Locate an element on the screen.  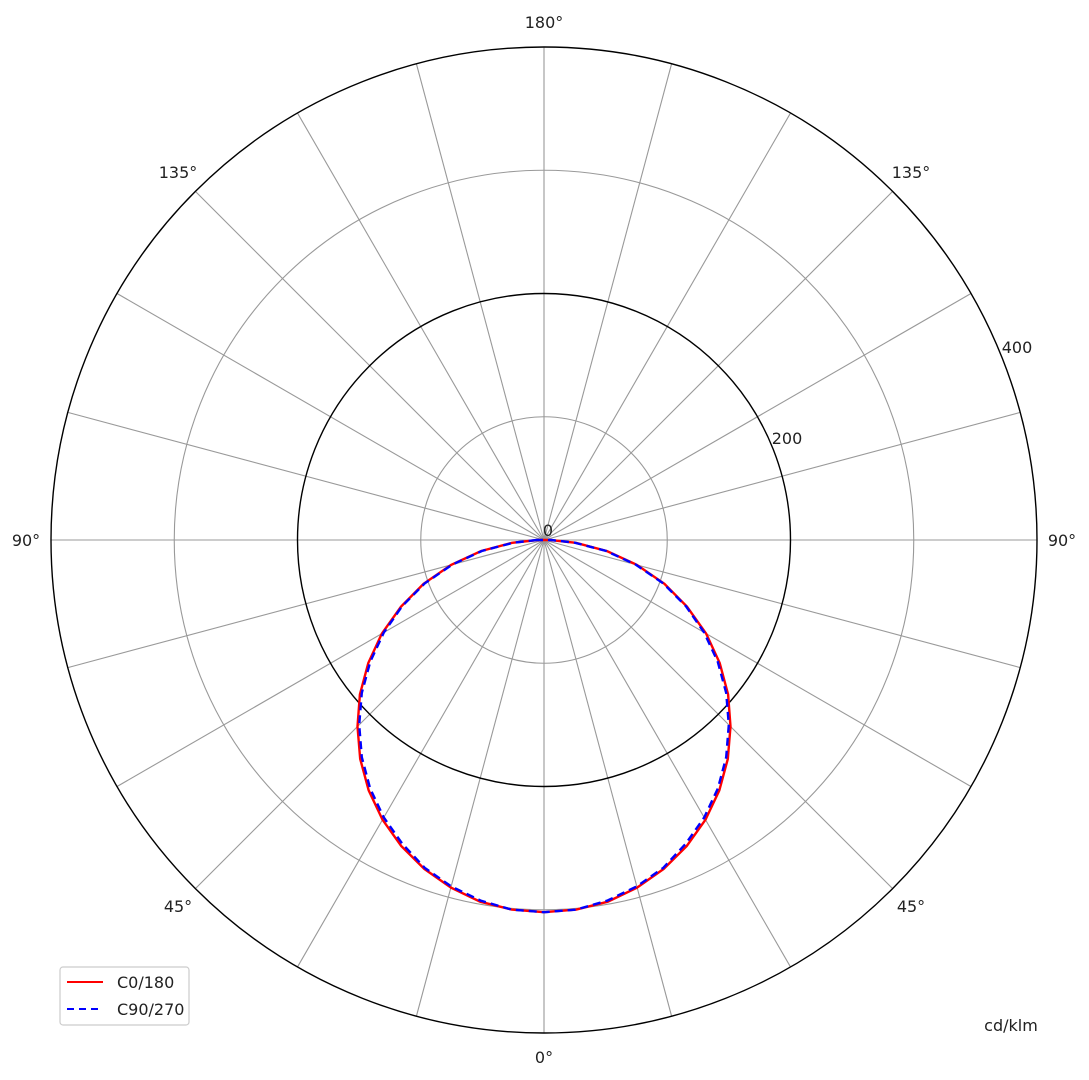
angle-label-lower-left: 45° is located at coordinates (178, 906).